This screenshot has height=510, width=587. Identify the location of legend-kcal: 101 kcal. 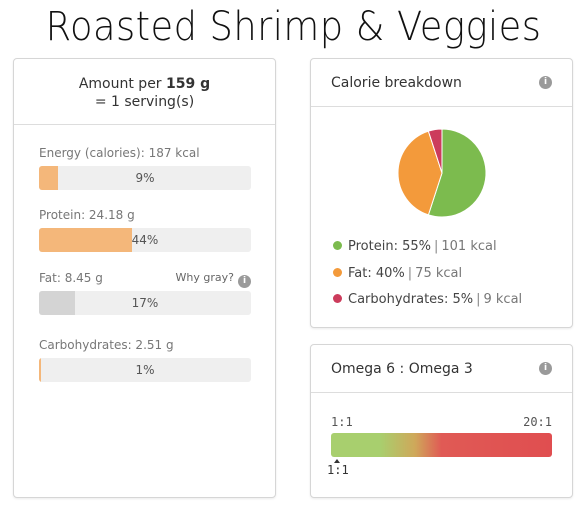
(469, 246).